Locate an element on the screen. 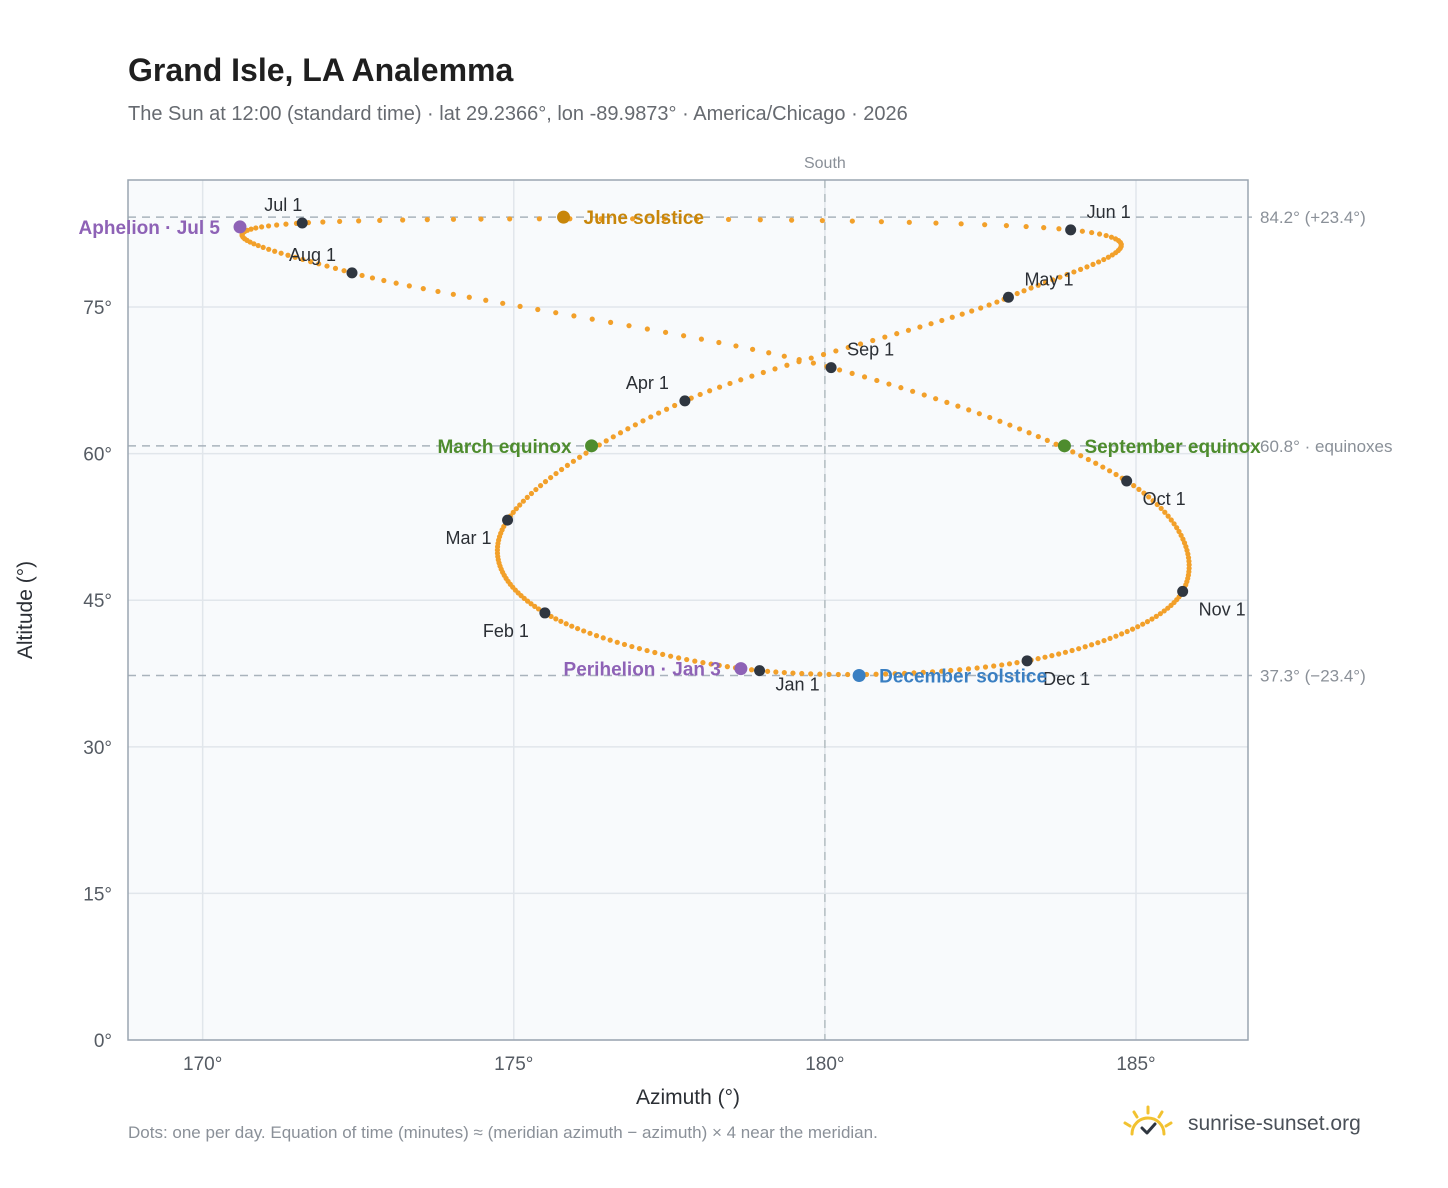 Image resolution: width=1448 pixels, height=1188 pixels. month-marker-label: Jun 1 is located at coordinates (1109, 212).